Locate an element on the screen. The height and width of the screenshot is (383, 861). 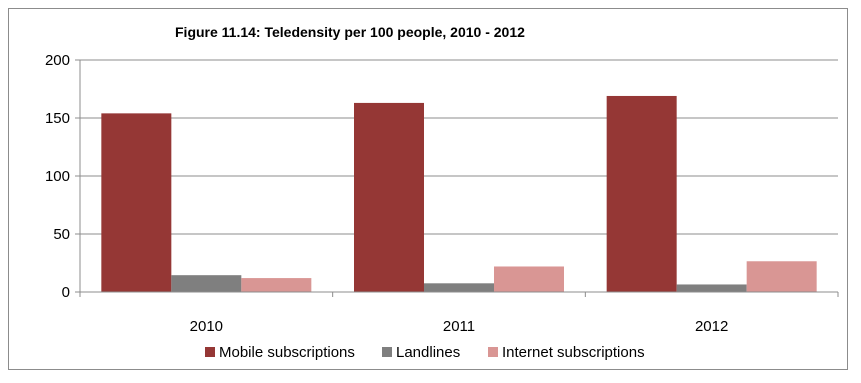
bar-mobile-subscriptions-2010 is located at coordinates (136, 202).